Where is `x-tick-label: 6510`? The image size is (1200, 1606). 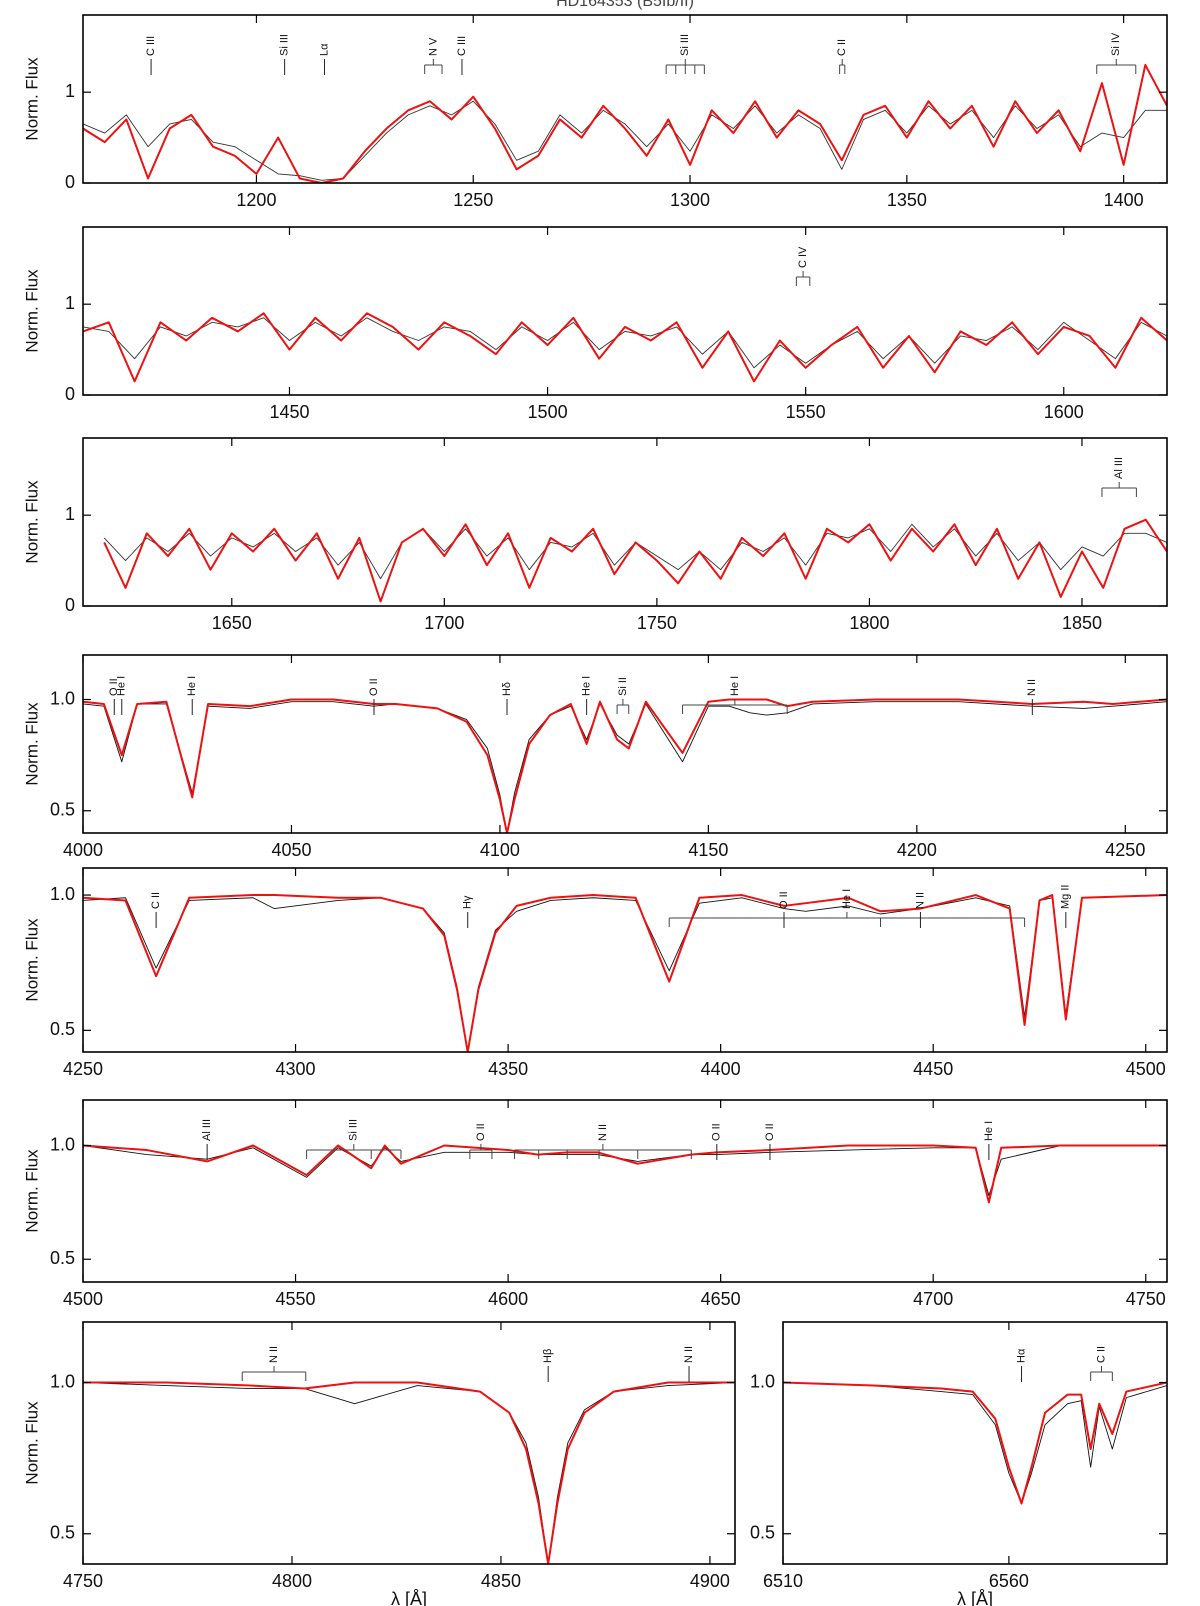 x-tick-label: 6510 is located at coordinates (783, 1581).